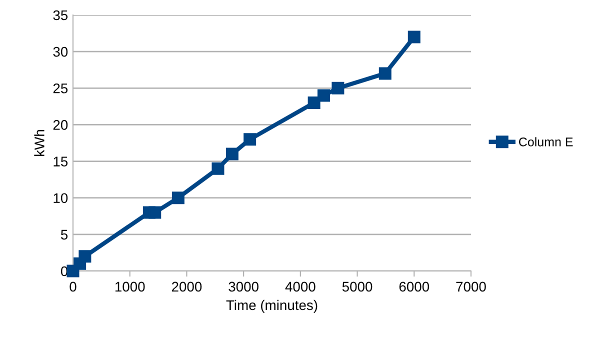  Describe the element at coordinates (471, 287) in the screenshot. I see `x-tick-label: 7000` at that location.